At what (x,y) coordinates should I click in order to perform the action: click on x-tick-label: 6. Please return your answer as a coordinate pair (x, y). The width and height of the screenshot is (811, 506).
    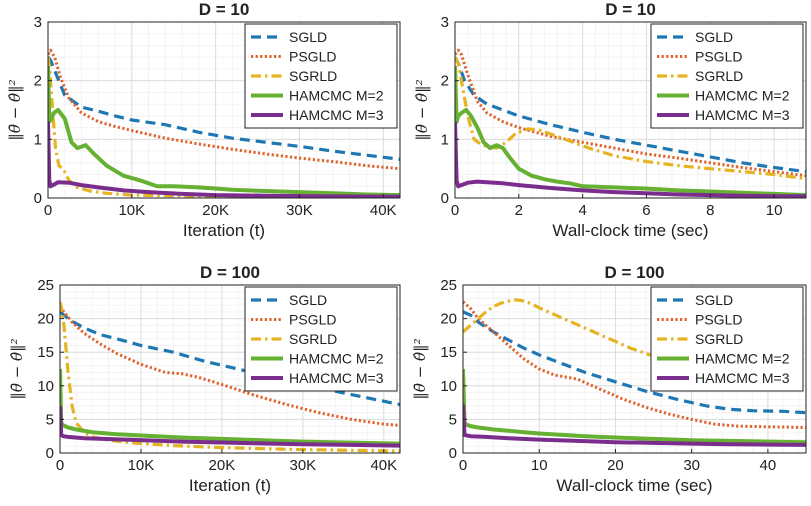
    Looking at the image, I should click on (646, 210).